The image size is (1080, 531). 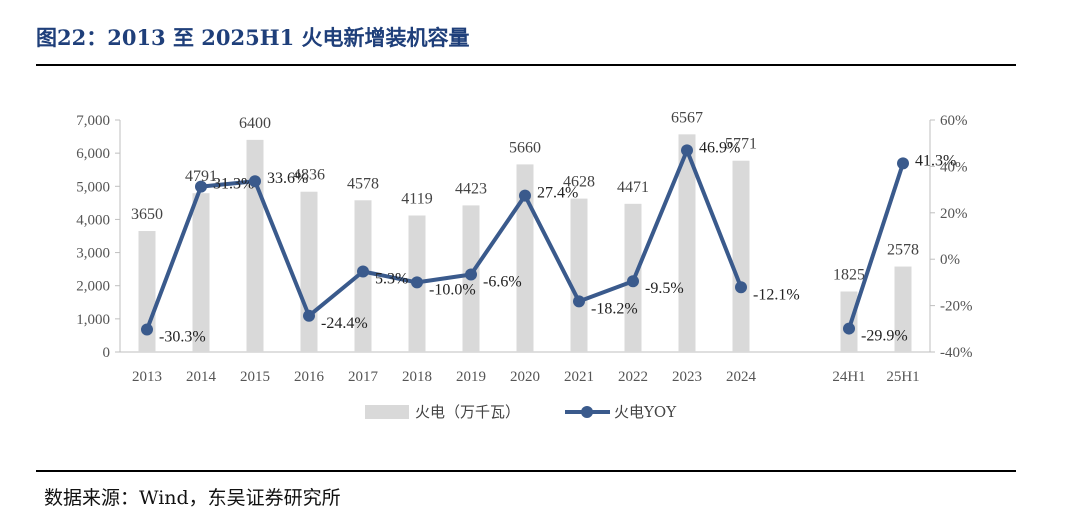 What do you see at coordinates (147, 214) in the screenshot?
I see `bar-data-label: 3650` at bounding box center [147, 214].